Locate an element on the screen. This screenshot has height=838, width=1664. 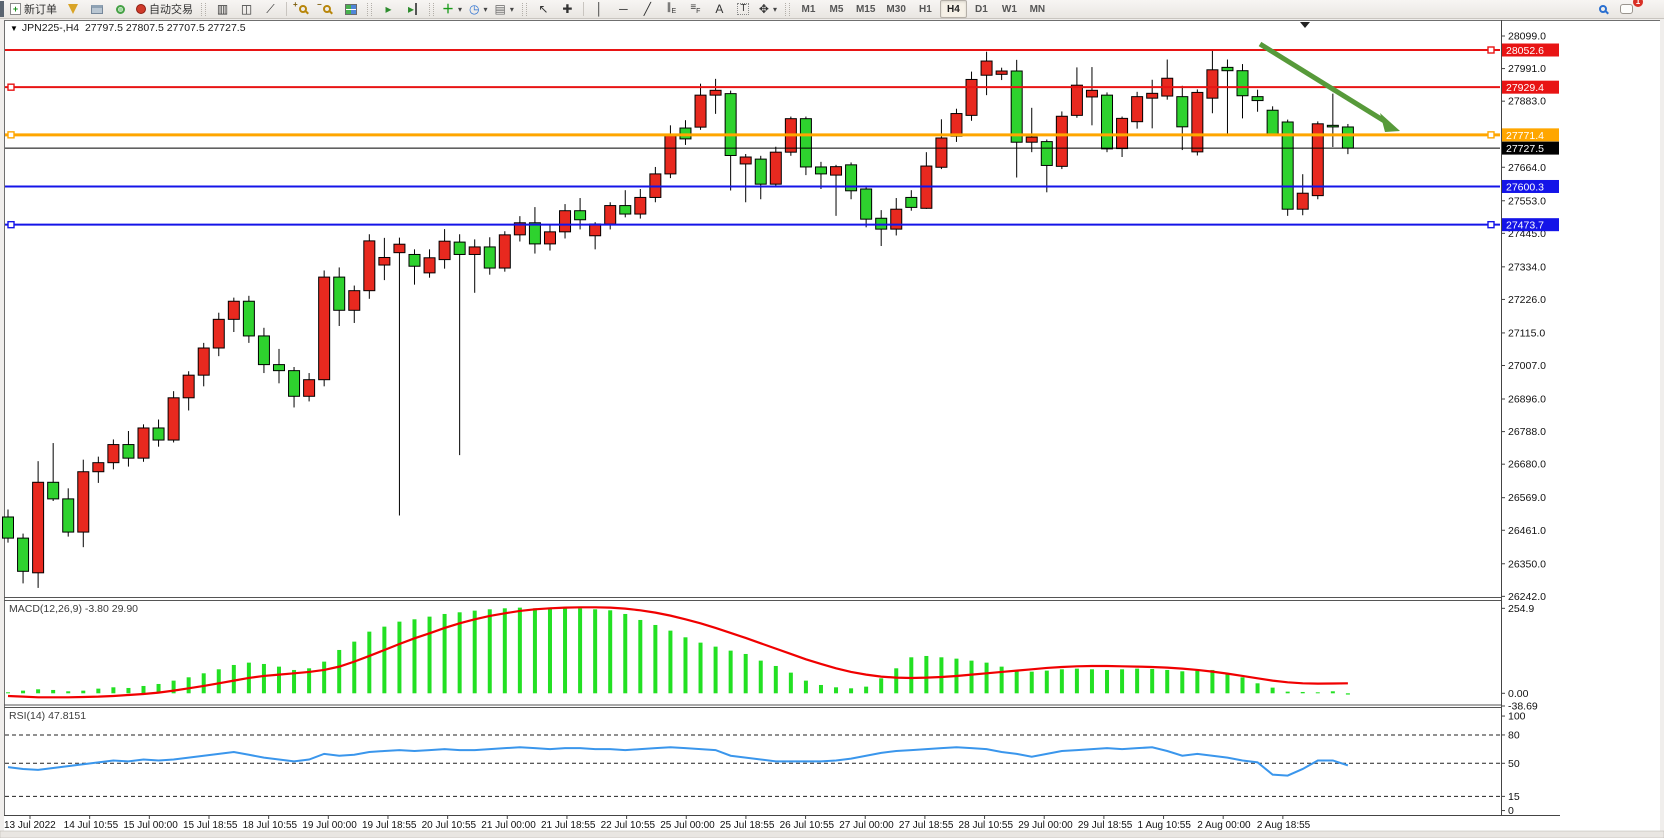
channel-tool-button: ∥E is located at coordinates (671, 9).